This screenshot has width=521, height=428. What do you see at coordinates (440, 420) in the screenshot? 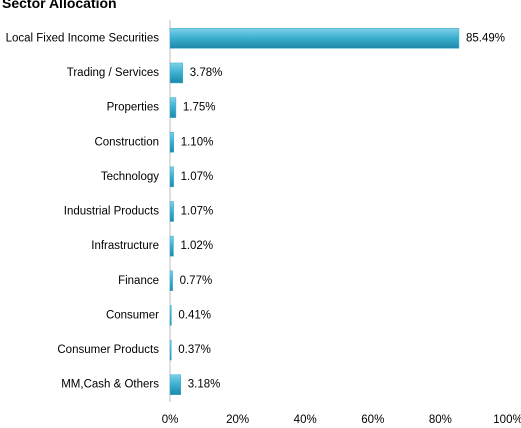
I see `x-tick-label: 80%` at bounding box center [440, 420].